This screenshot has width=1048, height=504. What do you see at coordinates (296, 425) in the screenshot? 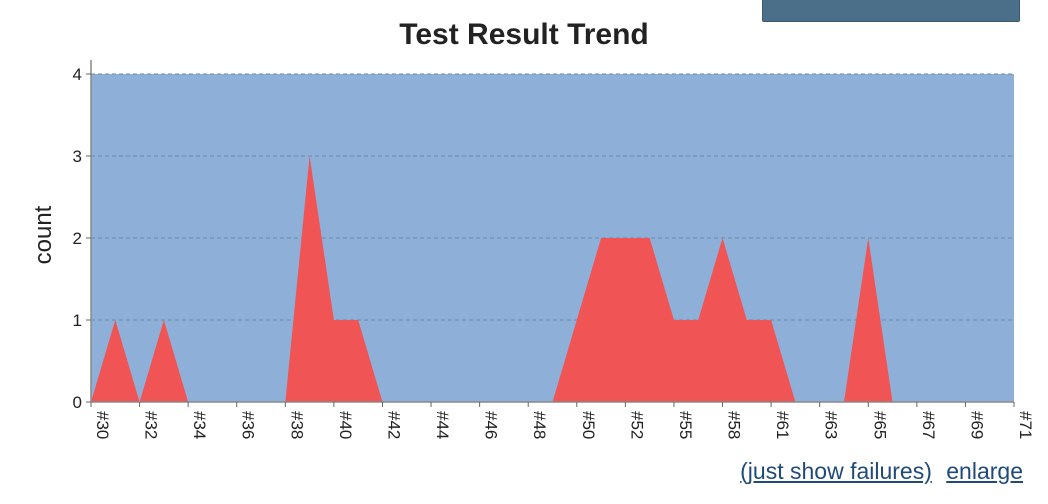
I see `x-tick-label: #38` at bounding box center [296, 425].